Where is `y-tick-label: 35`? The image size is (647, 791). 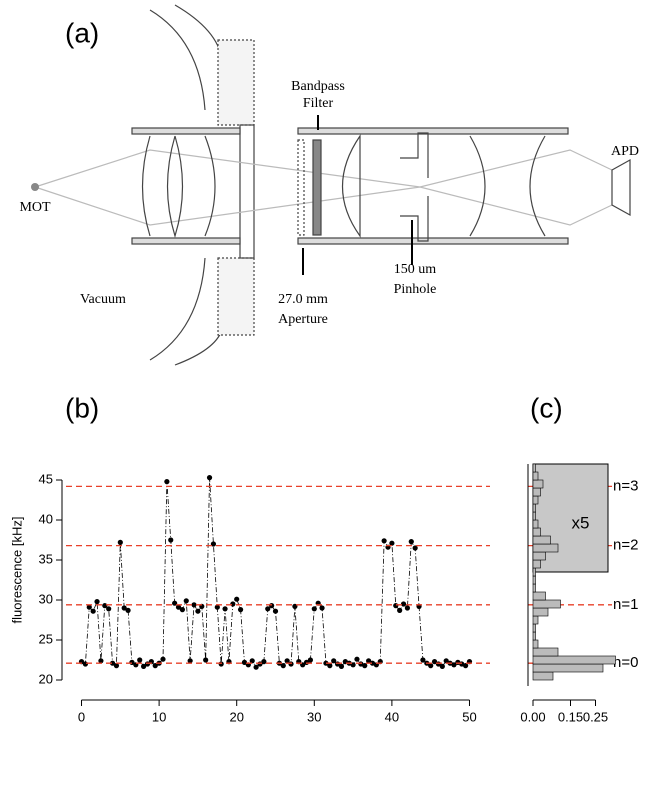 y-tick-label: 35 is located at coordinates (46, 558).